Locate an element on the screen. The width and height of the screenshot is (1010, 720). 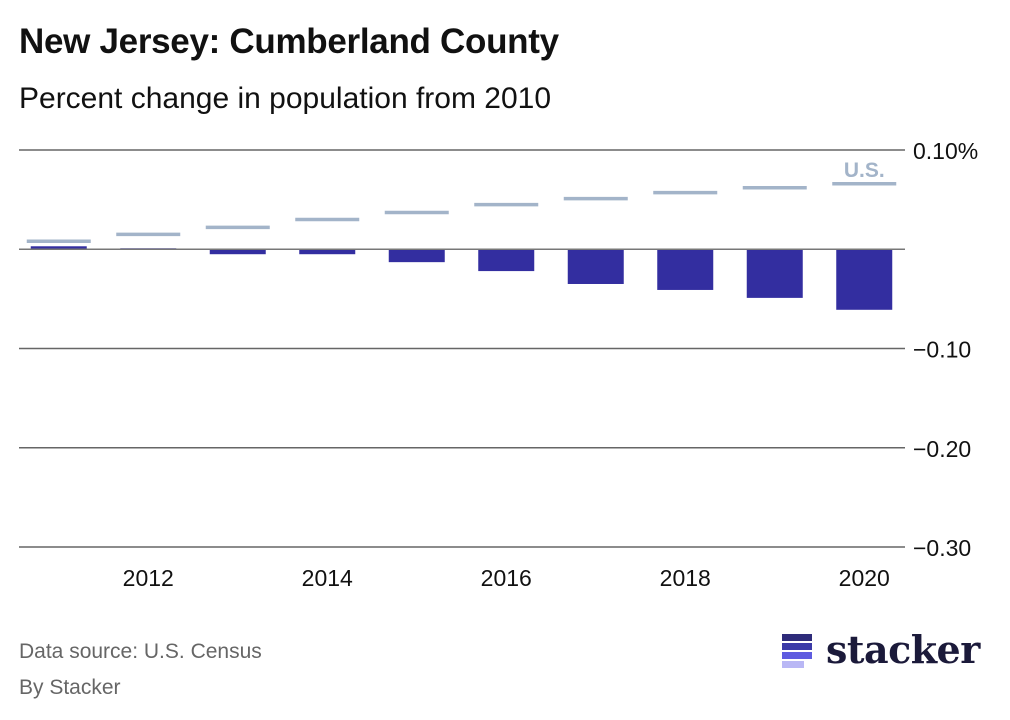
bar-2011 is located at coordinates (58, 248).